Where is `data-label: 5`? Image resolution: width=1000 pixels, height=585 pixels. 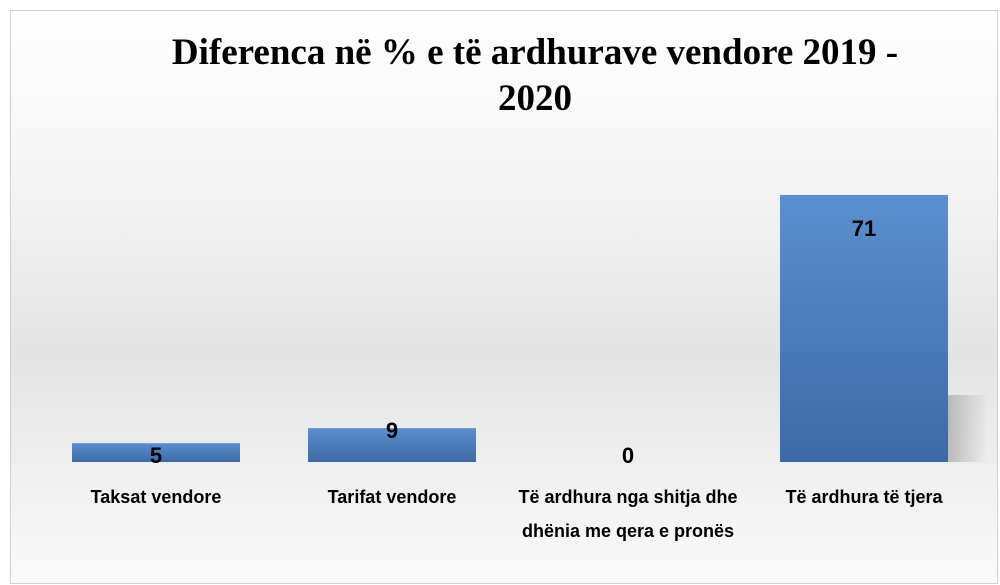
data-label: 5 is located at coordinates (156, 455).